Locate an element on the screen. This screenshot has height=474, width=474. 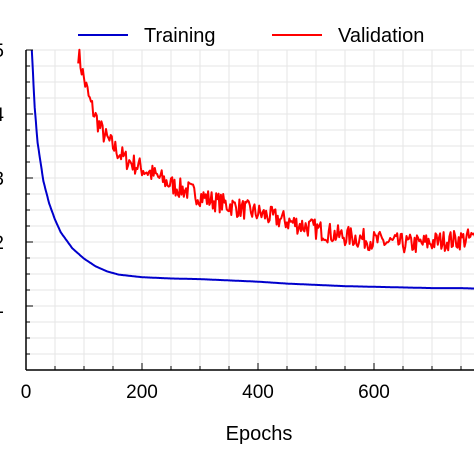
x-tick-label: 200 is located at coordinates (142, 392).